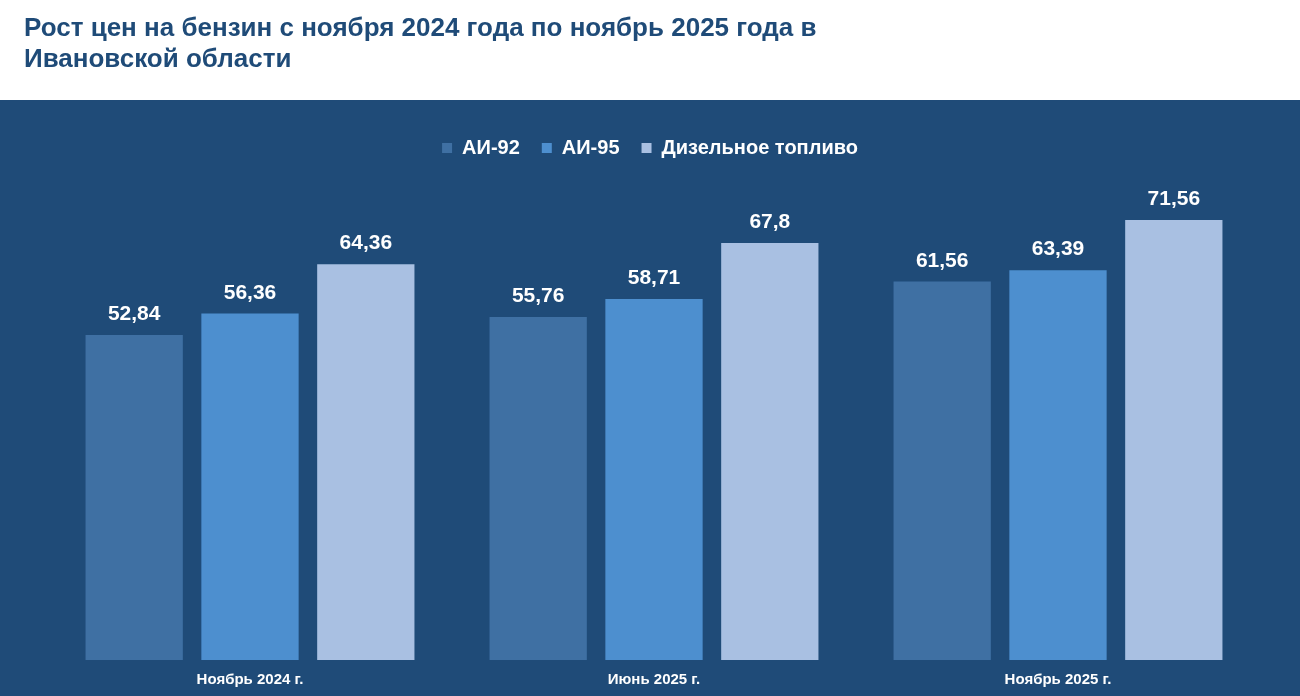 This screenshot has width=1300, height=696. Describe the element at coordinates (366, 242) in the screenshot. I see `data-label: 64,36` at that location.